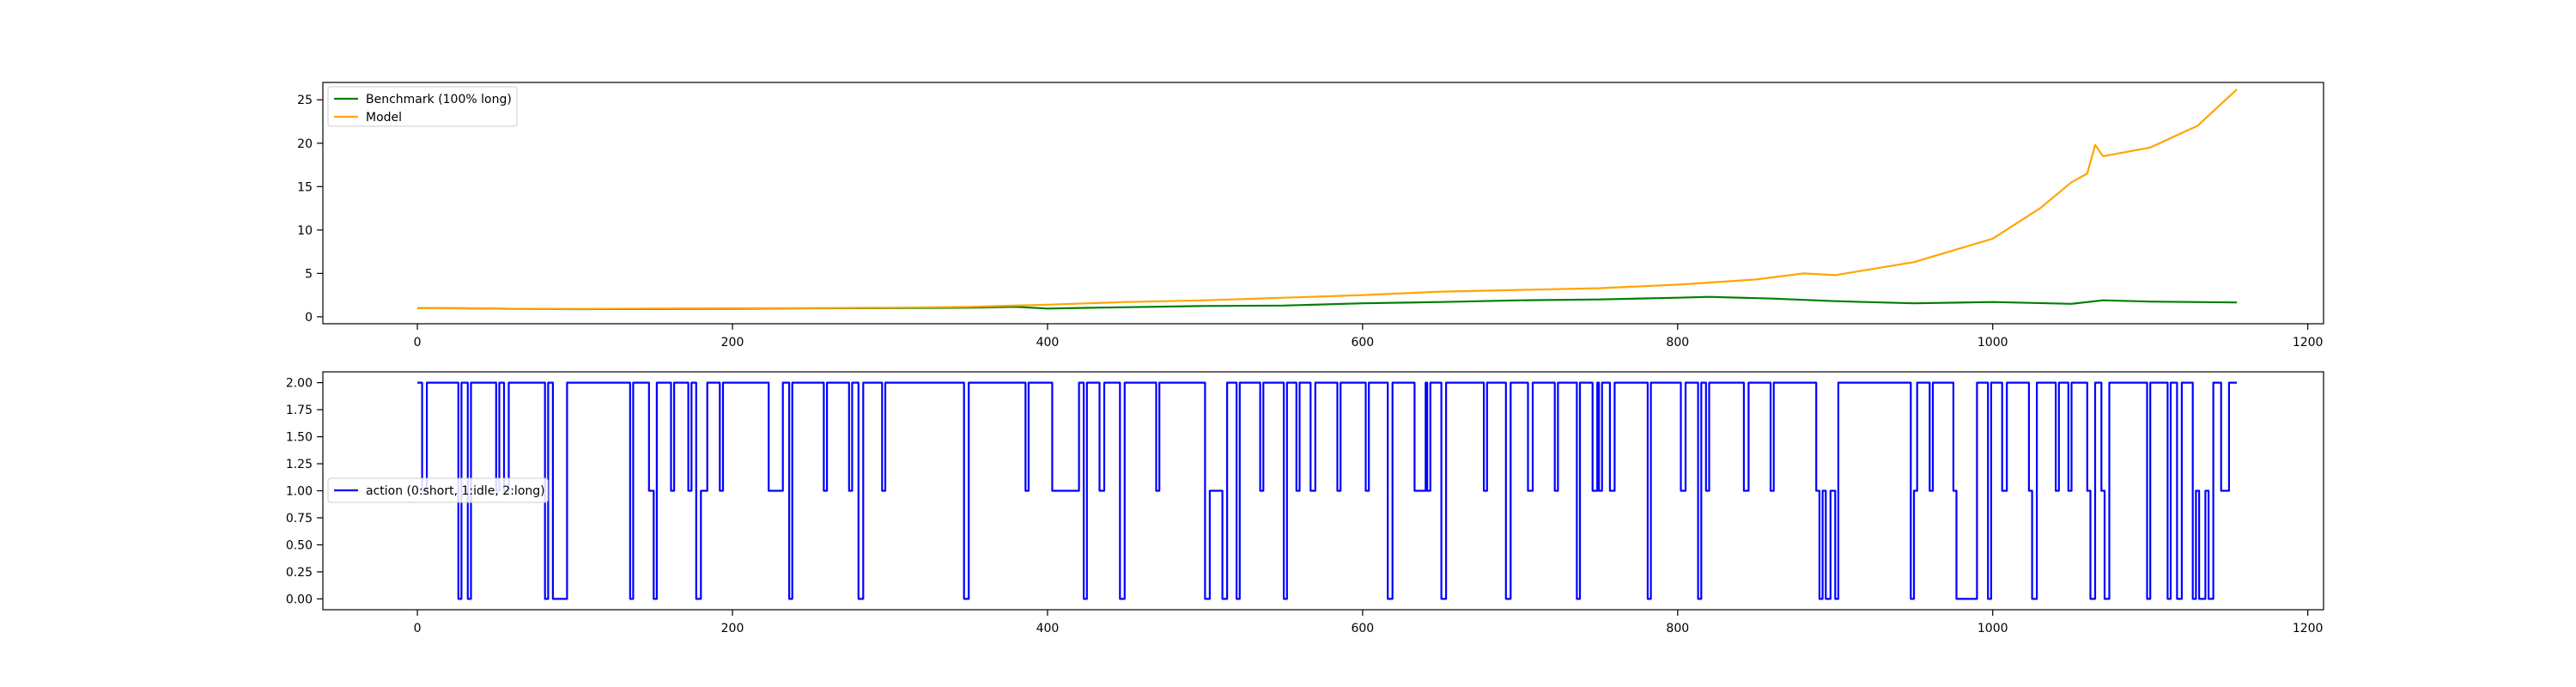 The height and width of the screenshot is (687, 2576). I want to click on y-tick-label: 20, so click(305, 144).